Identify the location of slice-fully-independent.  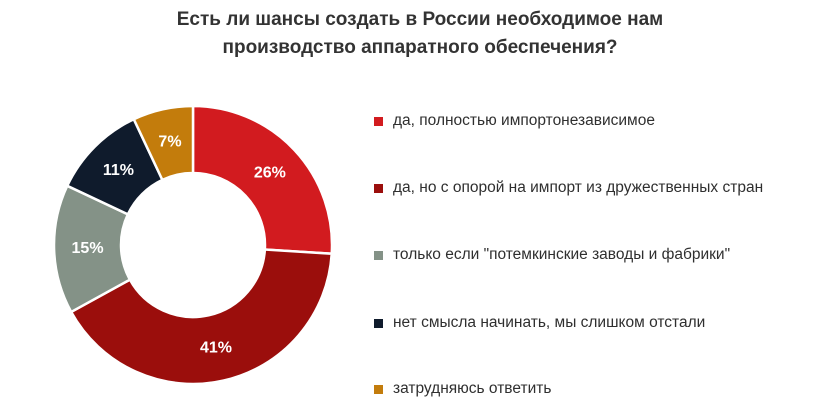
(262, 180).